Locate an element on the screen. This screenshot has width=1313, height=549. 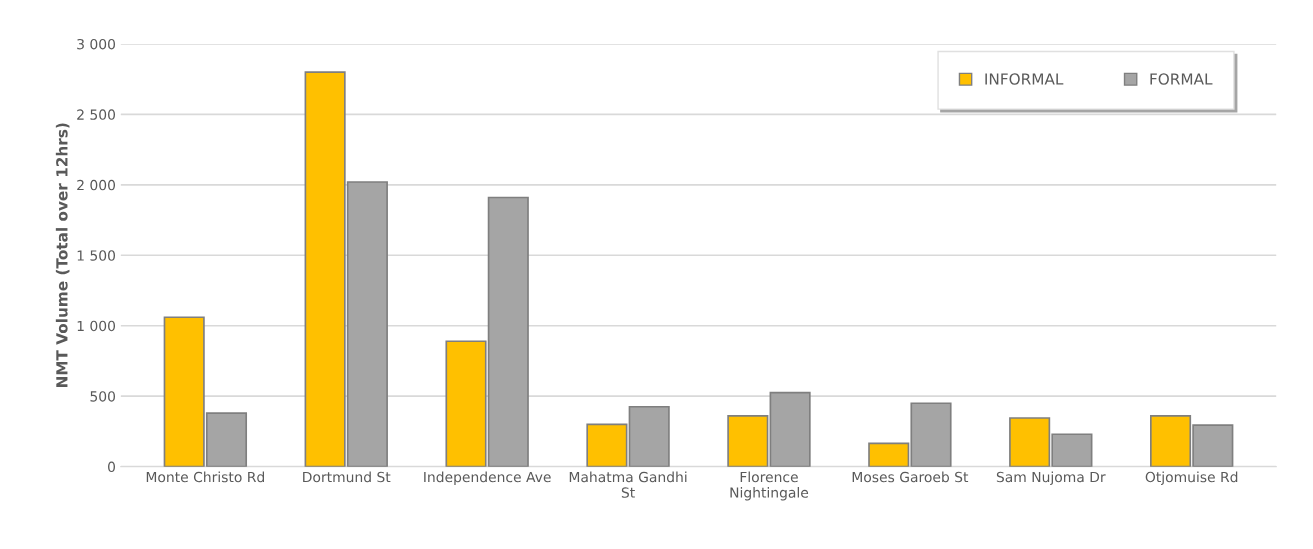
y-axis-title: NMT Volume (Total over 12hrs) is located at coordinates (62, 255).